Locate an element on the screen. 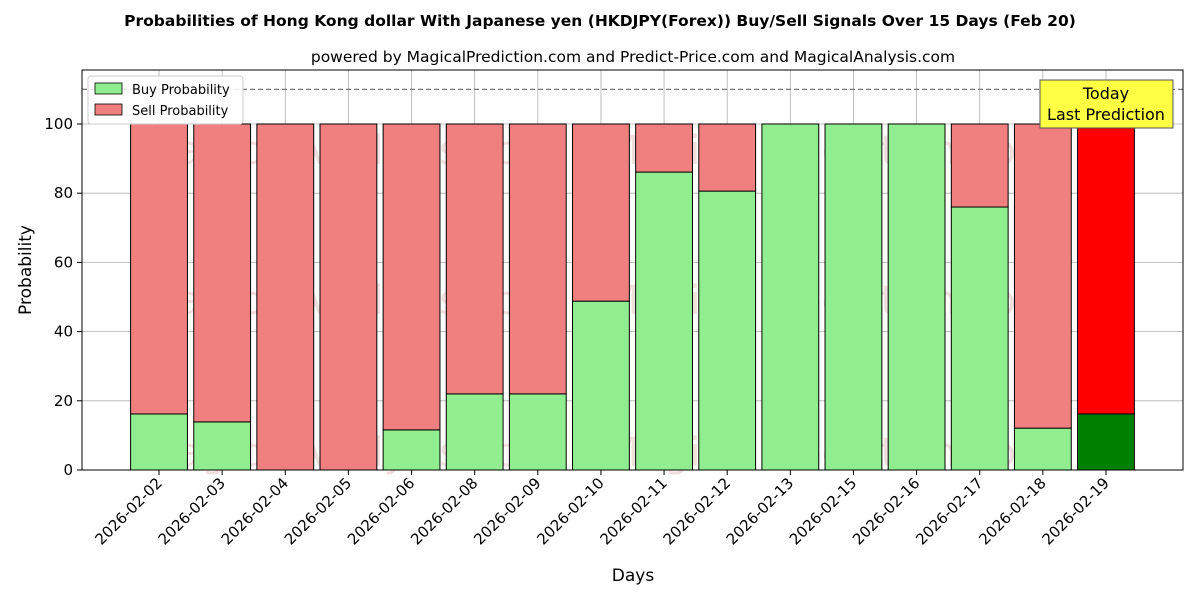 This screenshot has height=604, width=1200. legend-sell-label: Sell Probability is located at coordinates (180, 111).